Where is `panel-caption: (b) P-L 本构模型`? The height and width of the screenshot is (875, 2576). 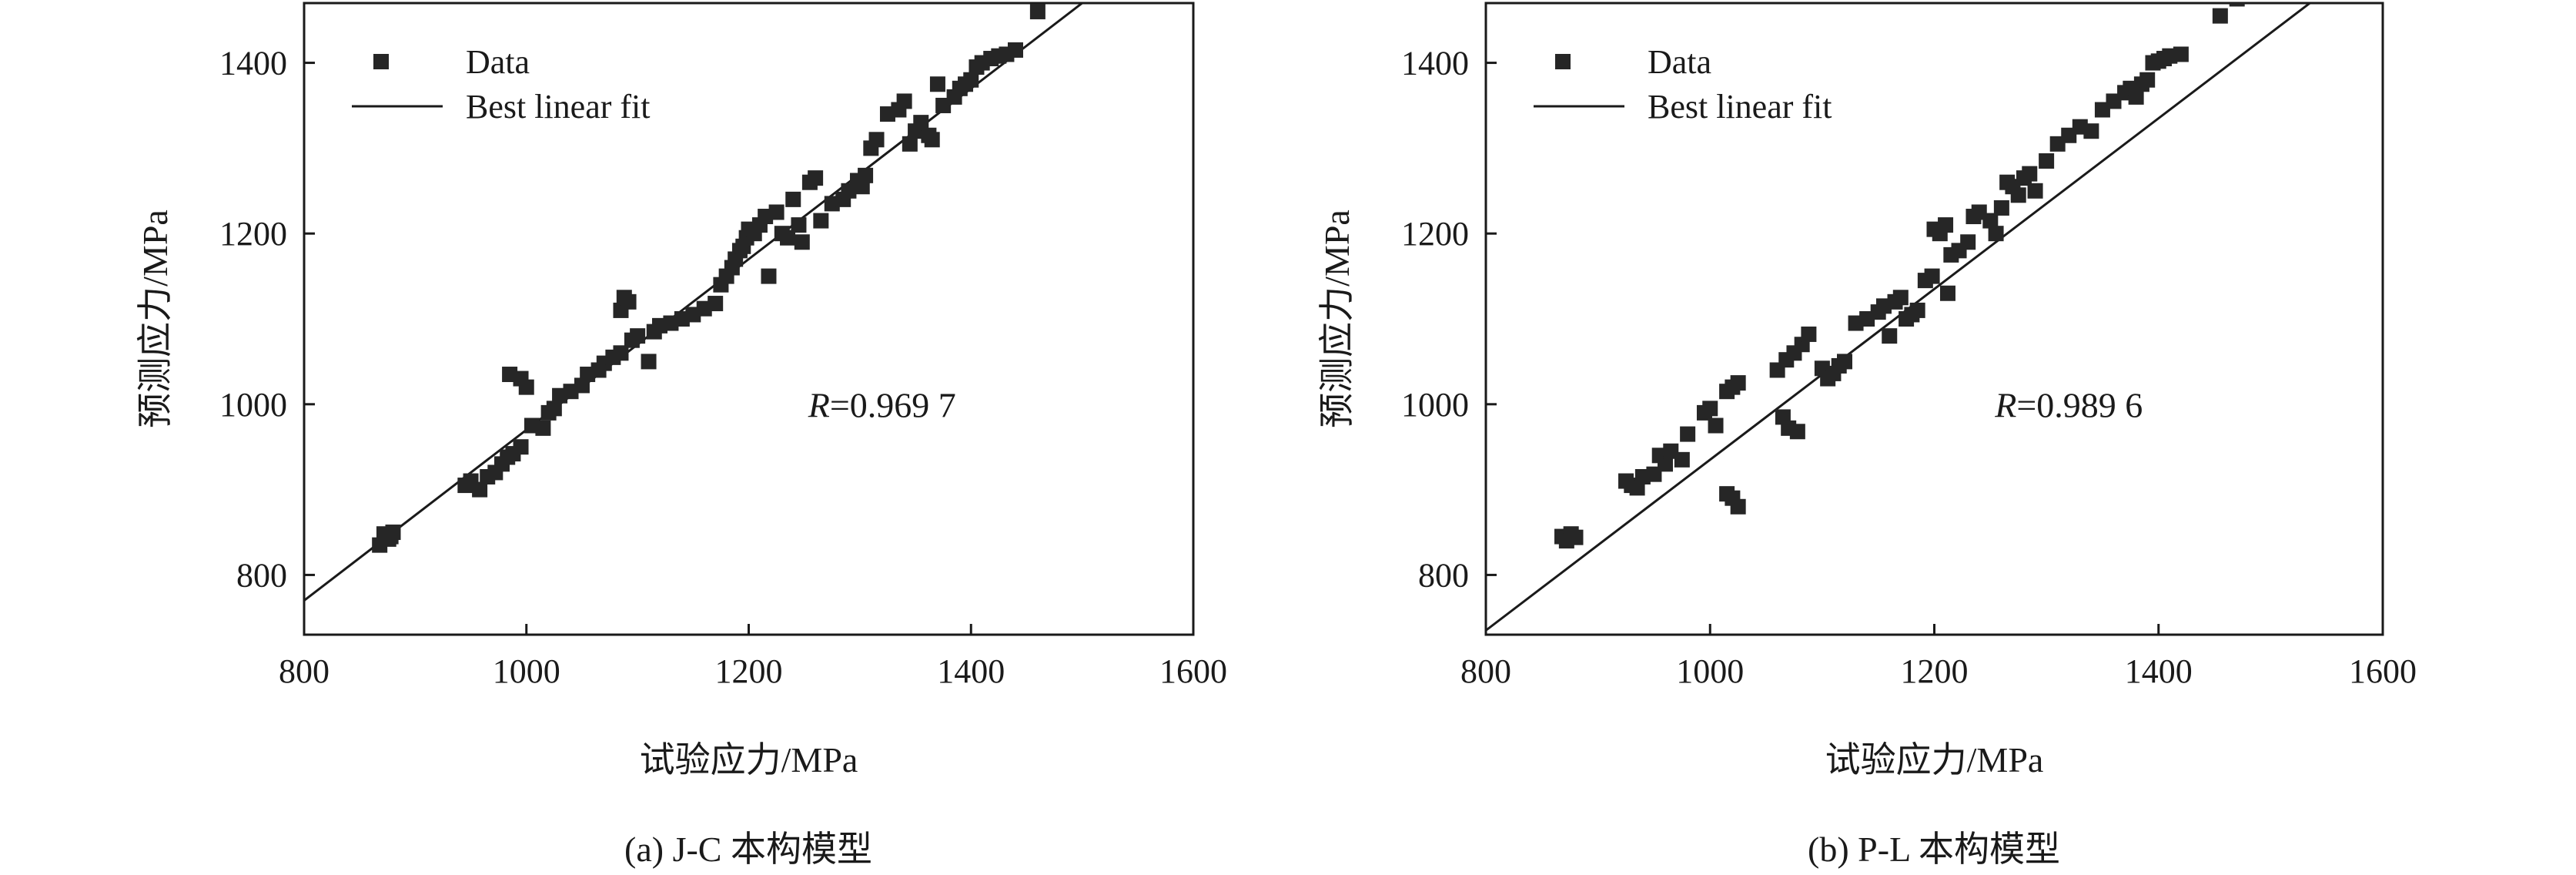 panel-caption: (b) P-L 本构模型 is located at coordinates (1934, 849).